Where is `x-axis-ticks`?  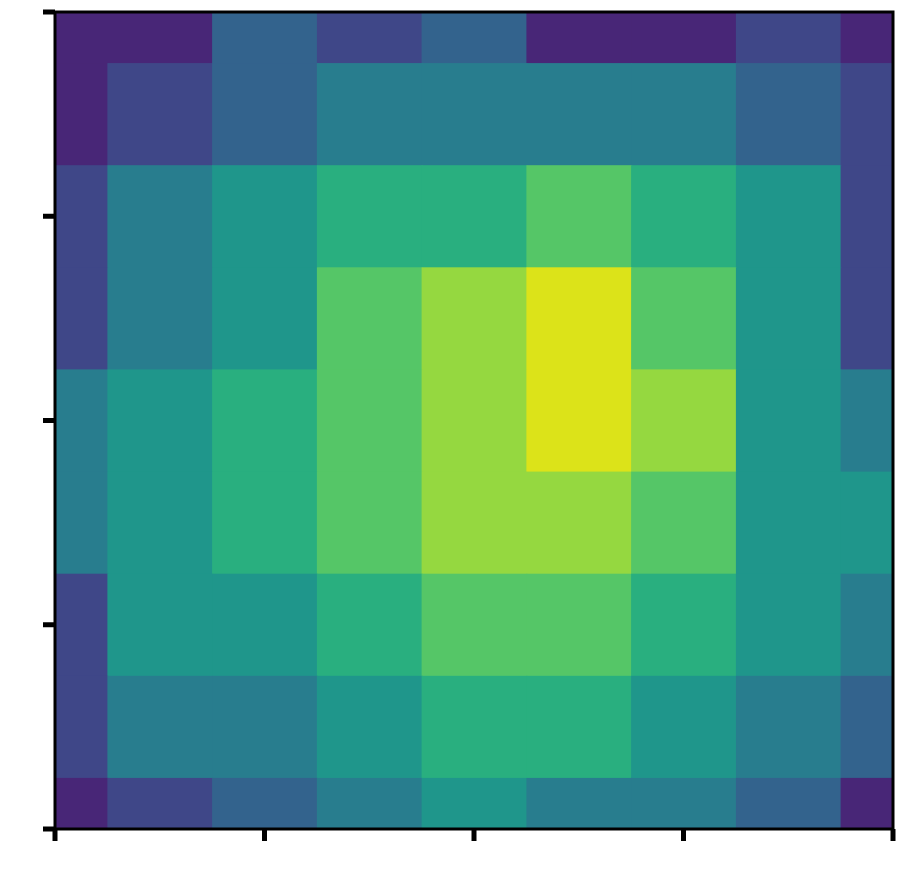
x-axis-ticks is located at coordinates (474, 835).